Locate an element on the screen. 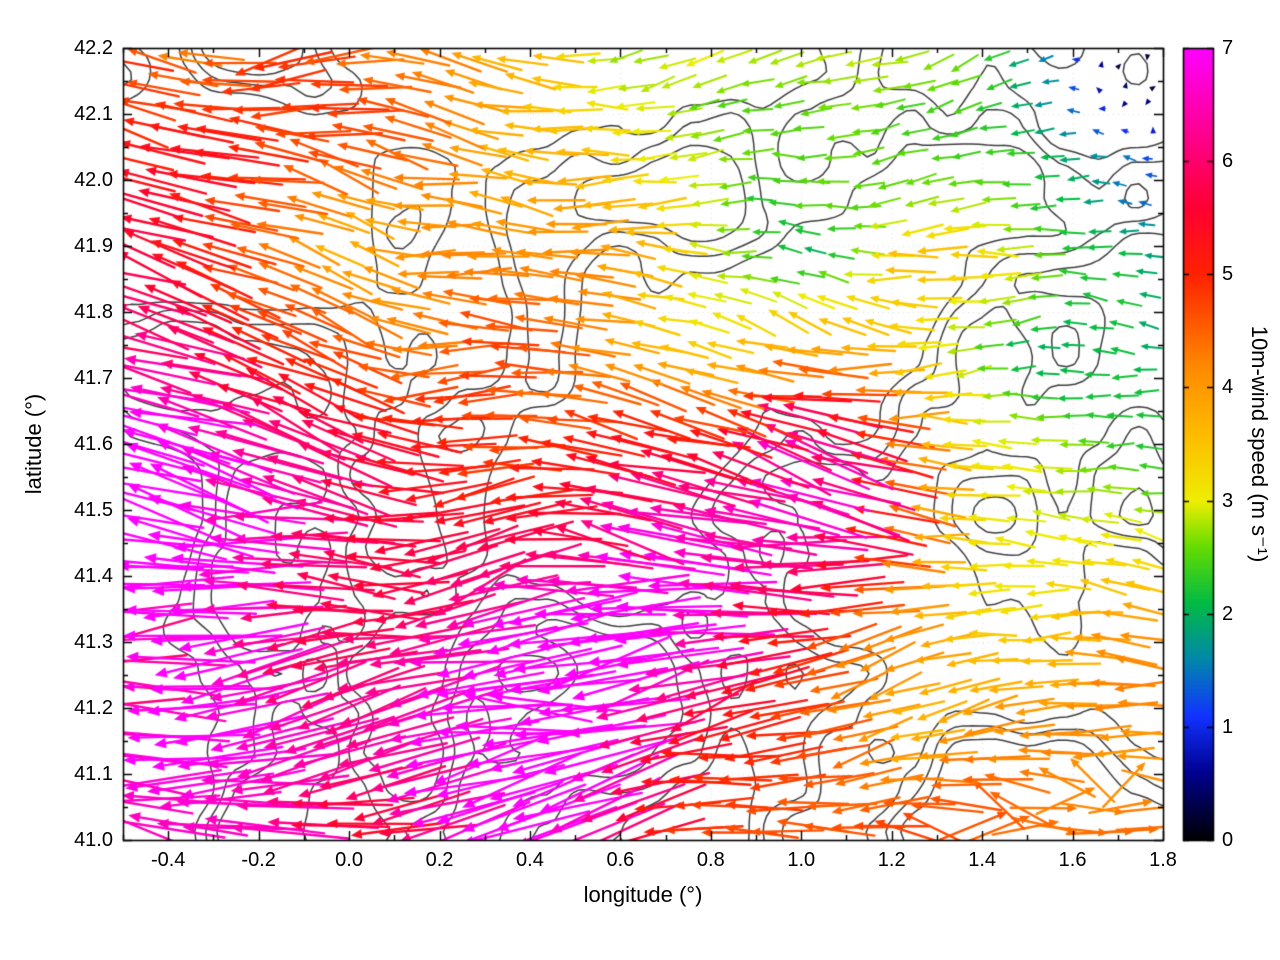 This screenshot has height=960, width=1280. y-tick-label: 41.5 is located at coordinates (93, 510).